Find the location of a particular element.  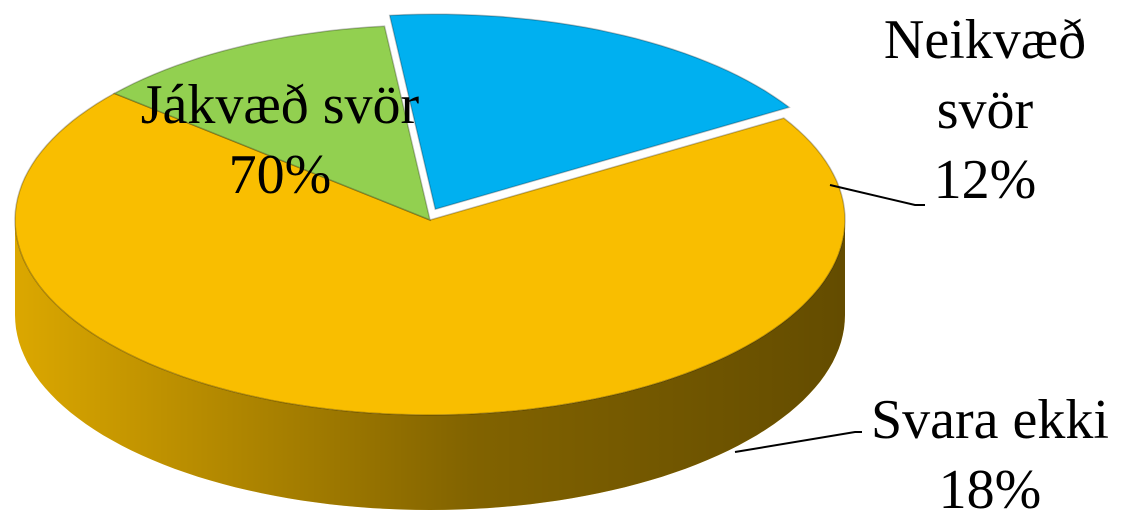

value-label: 18% is located at coordinates (990, 487).